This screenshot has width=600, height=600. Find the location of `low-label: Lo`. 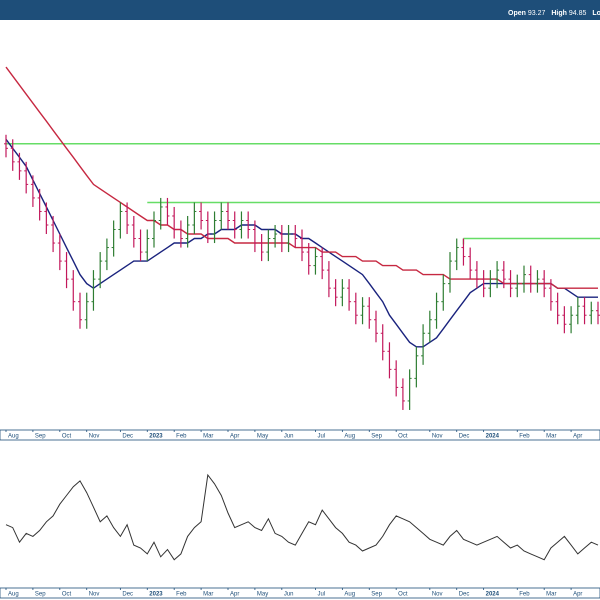

low-label: Lo is located at coordinates (596, 13).